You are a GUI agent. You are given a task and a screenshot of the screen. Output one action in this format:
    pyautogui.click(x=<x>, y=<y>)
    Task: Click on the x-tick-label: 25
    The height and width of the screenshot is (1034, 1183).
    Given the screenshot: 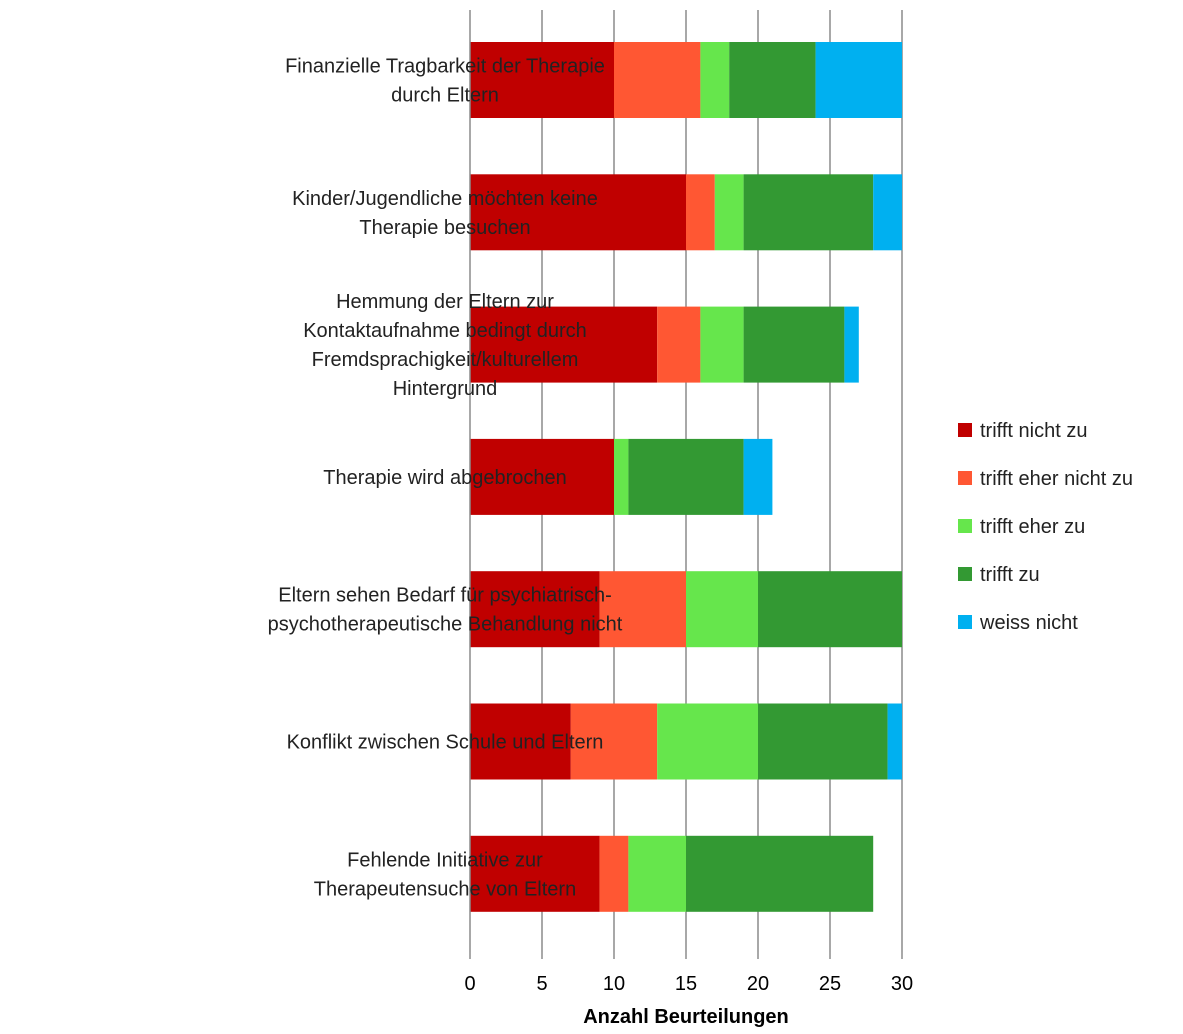 What is the action you would take?
    pyautogui.click(x=830, y=984)
    